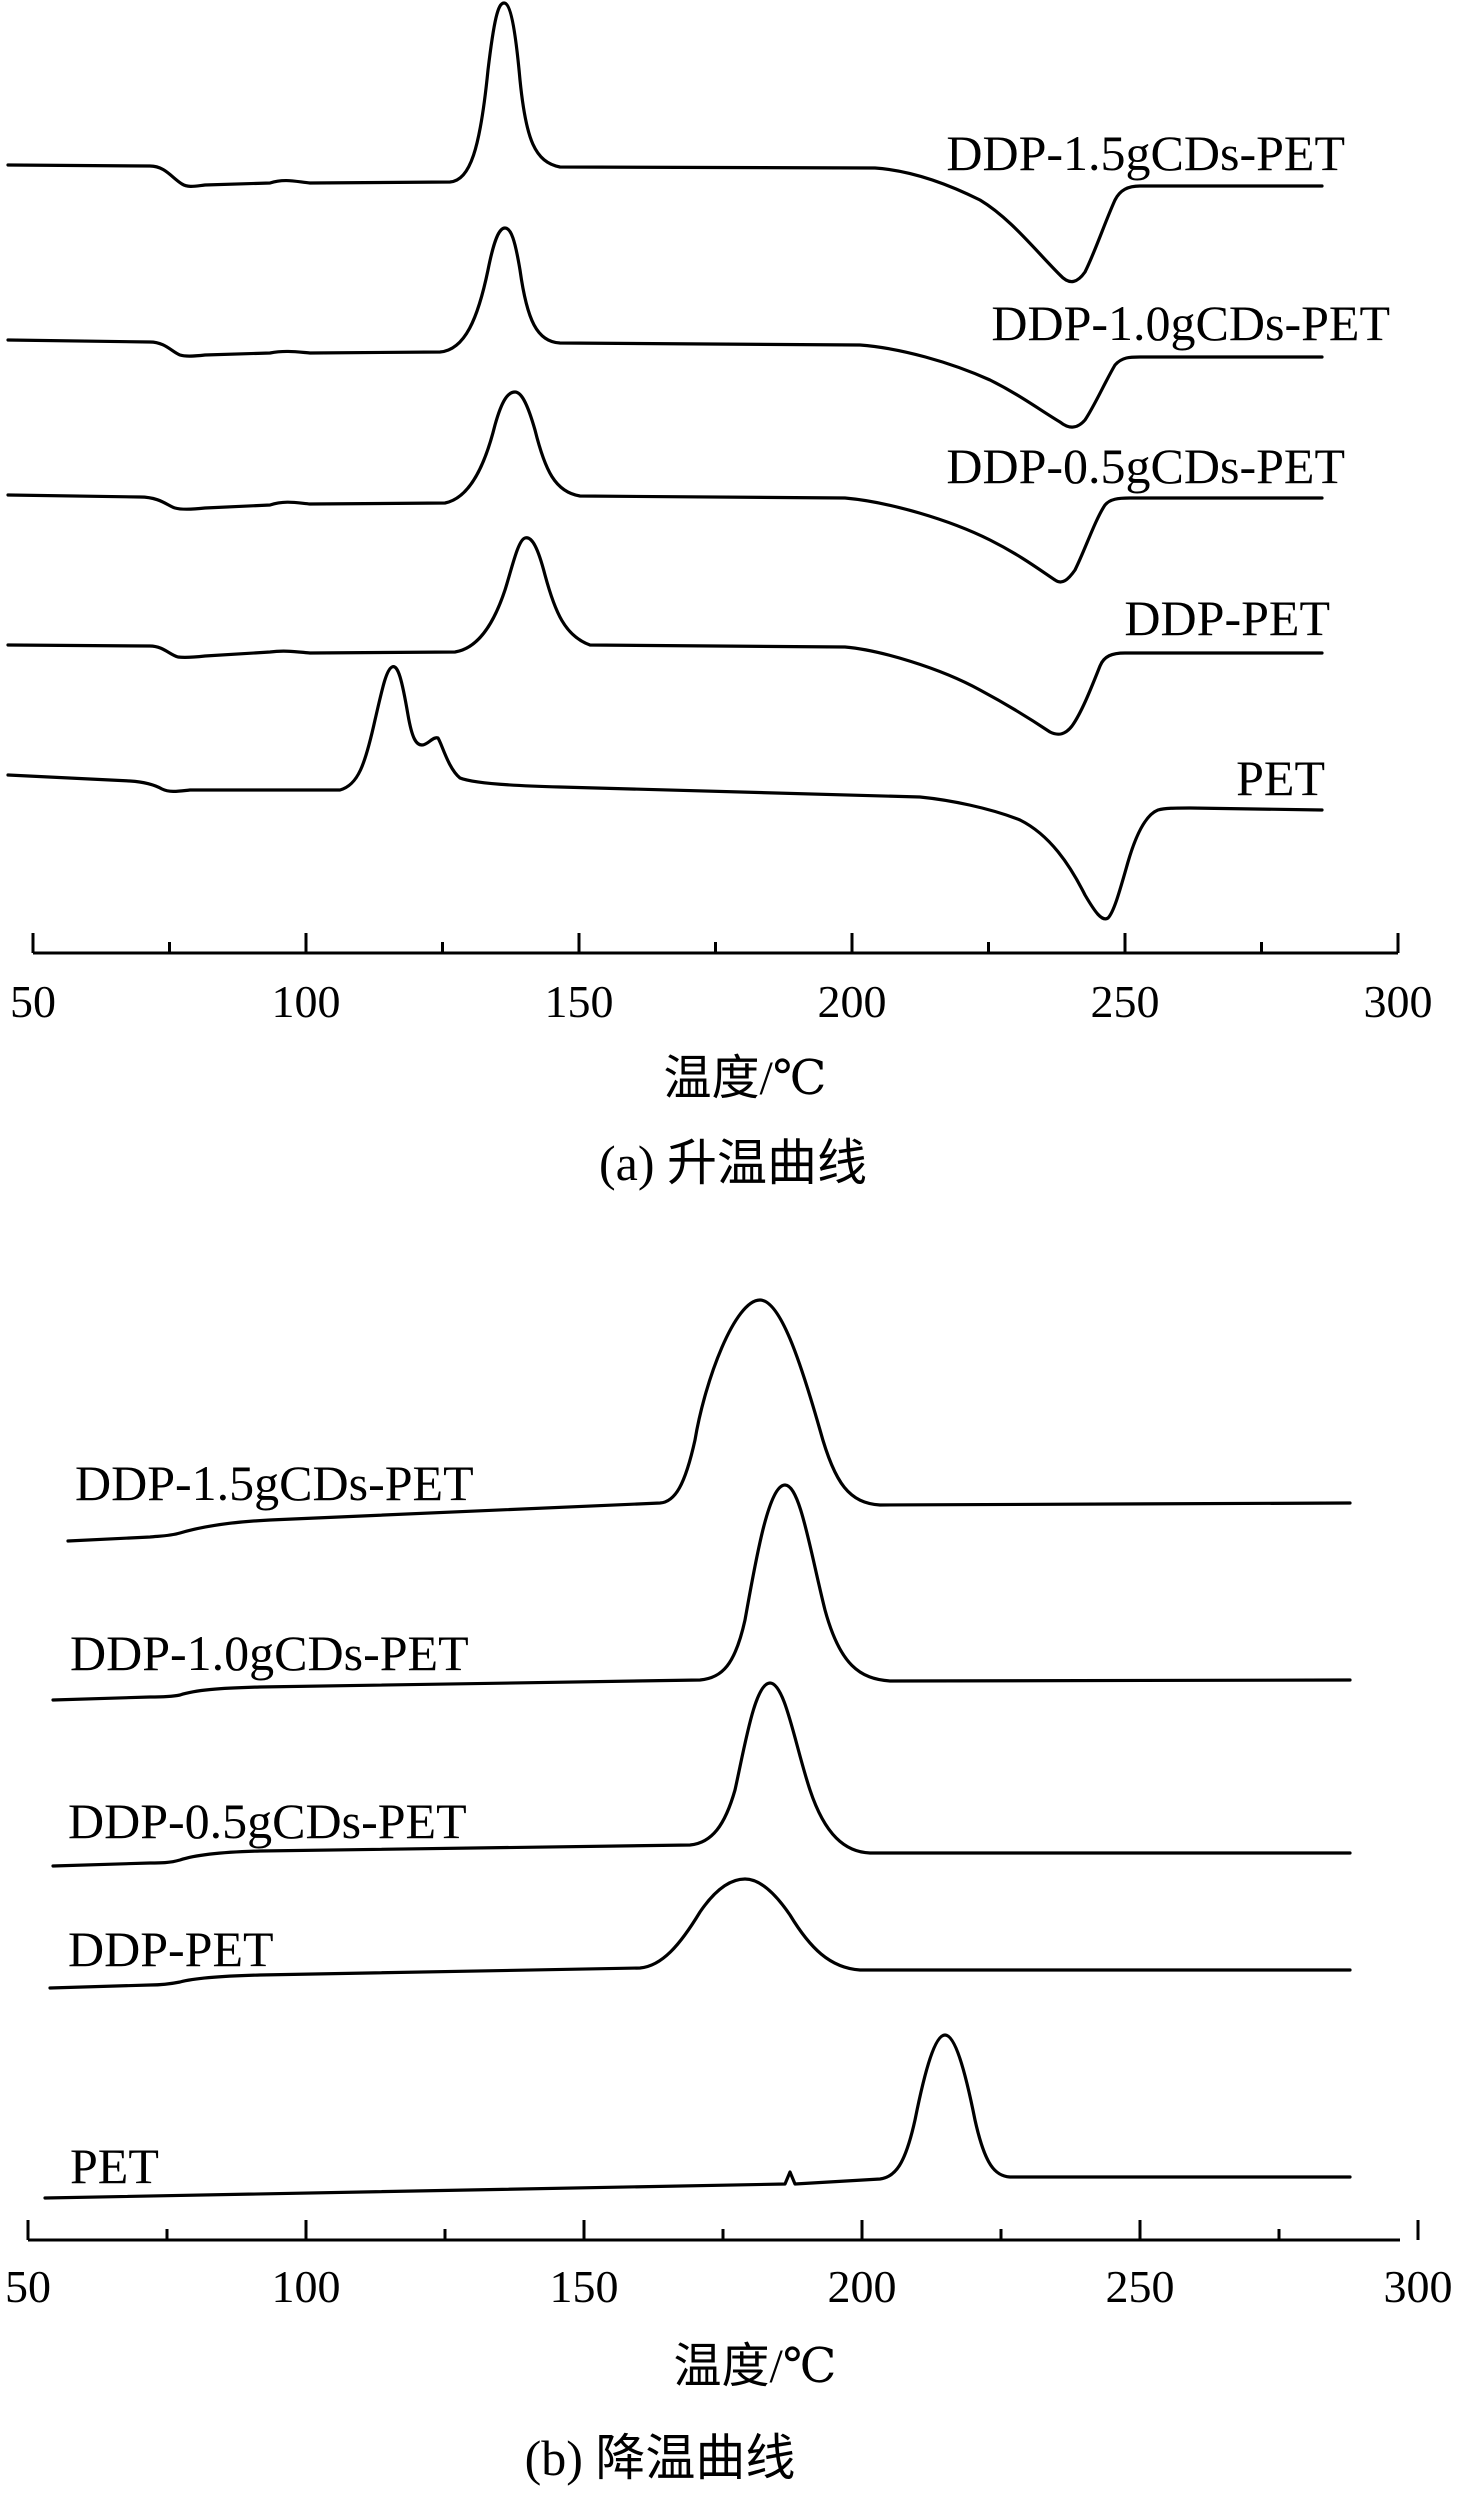  I want to click on curve-b-ddp-pet, so click(700, 1933).